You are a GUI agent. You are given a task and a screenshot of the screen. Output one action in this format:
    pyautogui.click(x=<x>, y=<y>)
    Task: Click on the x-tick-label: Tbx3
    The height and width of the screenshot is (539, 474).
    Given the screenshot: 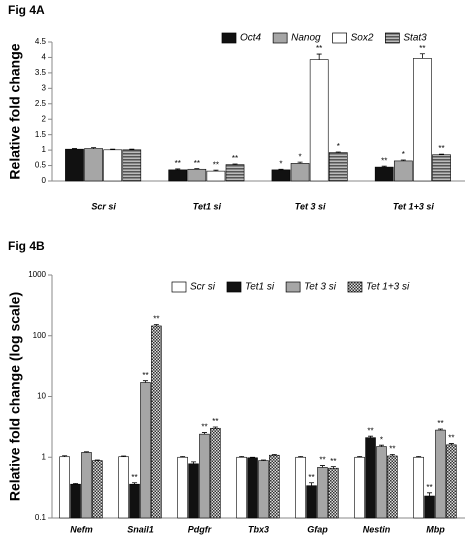 What is the action you would take?
    pyautogui.click(x=258, y=529)
    